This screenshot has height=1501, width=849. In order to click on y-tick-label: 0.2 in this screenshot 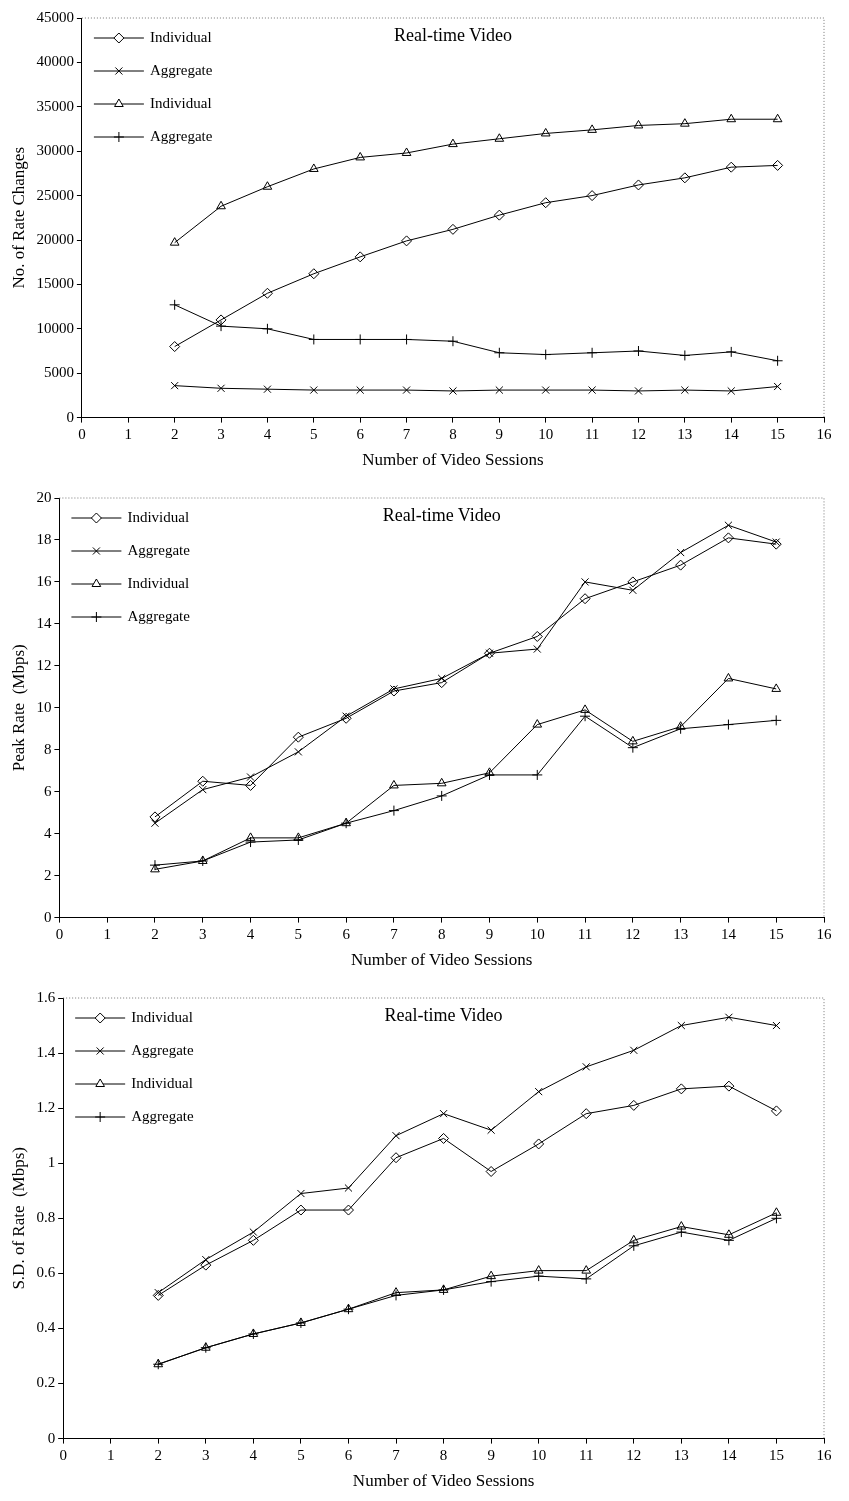, I will do `click(46, 1382)`.